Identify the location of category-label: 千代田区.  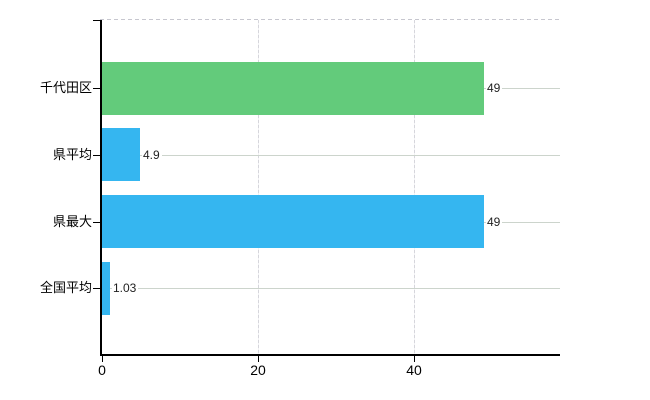
(65, 87).